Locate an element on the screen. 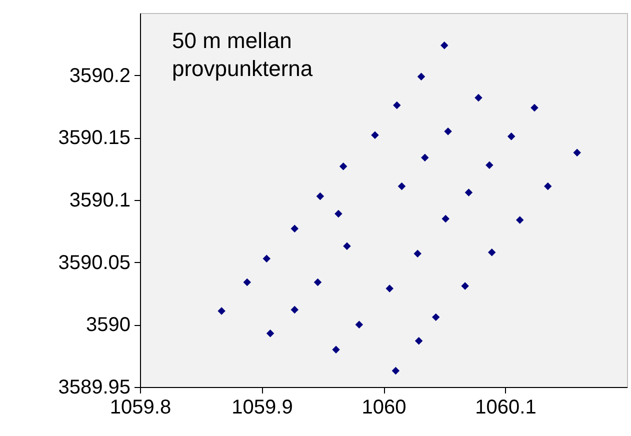 This screenshot has width=631, height=436. x-tick-label: 1060 is located at coordinates (384, 407).